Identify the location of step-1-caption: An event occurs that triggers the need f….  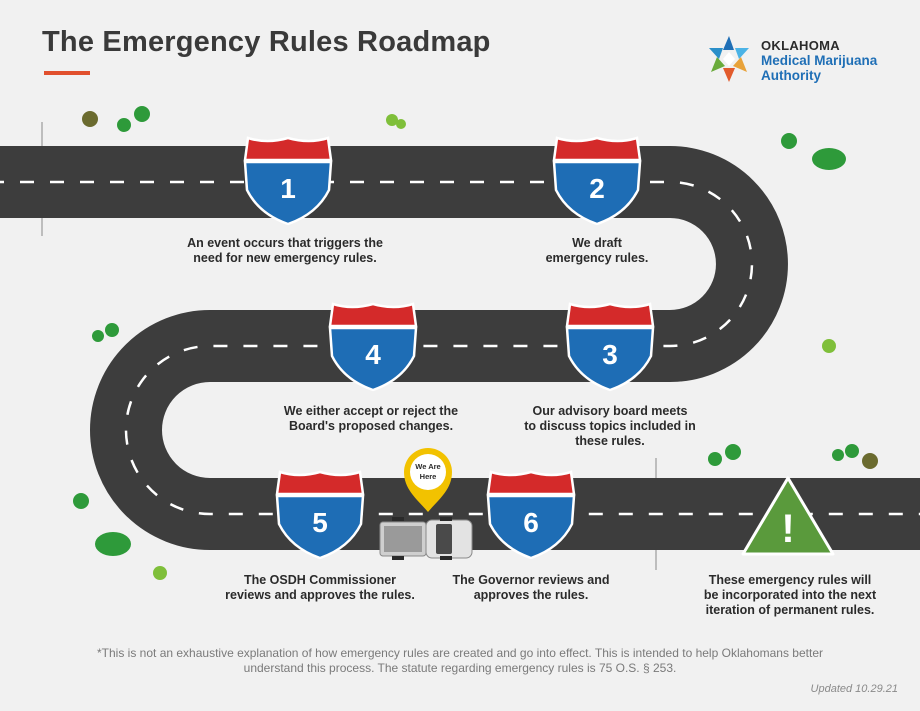
(285, 250).